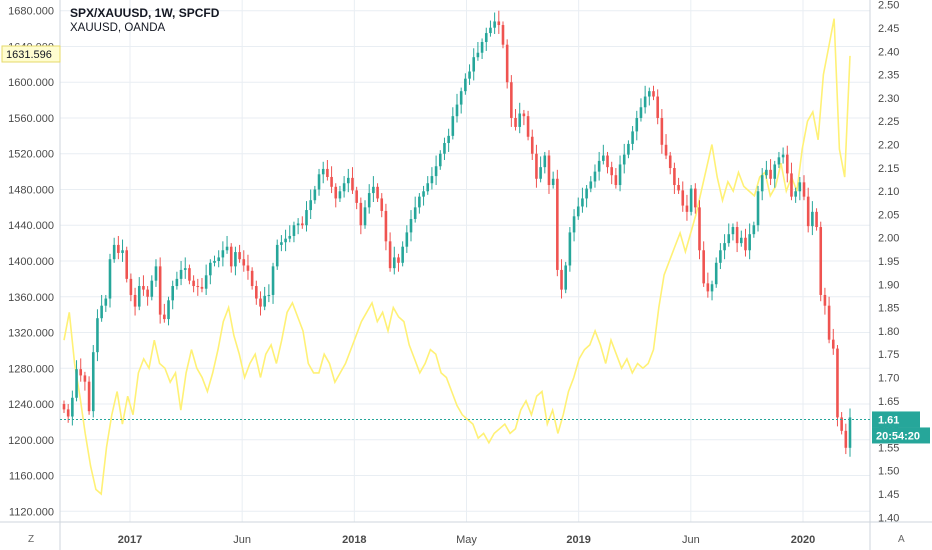 Image resolution: width=932 pixels, height=550 pixels. Describe the element at coordinates (888, 420) in the screenshot. I see `last-price-label: 1.61` at that location.